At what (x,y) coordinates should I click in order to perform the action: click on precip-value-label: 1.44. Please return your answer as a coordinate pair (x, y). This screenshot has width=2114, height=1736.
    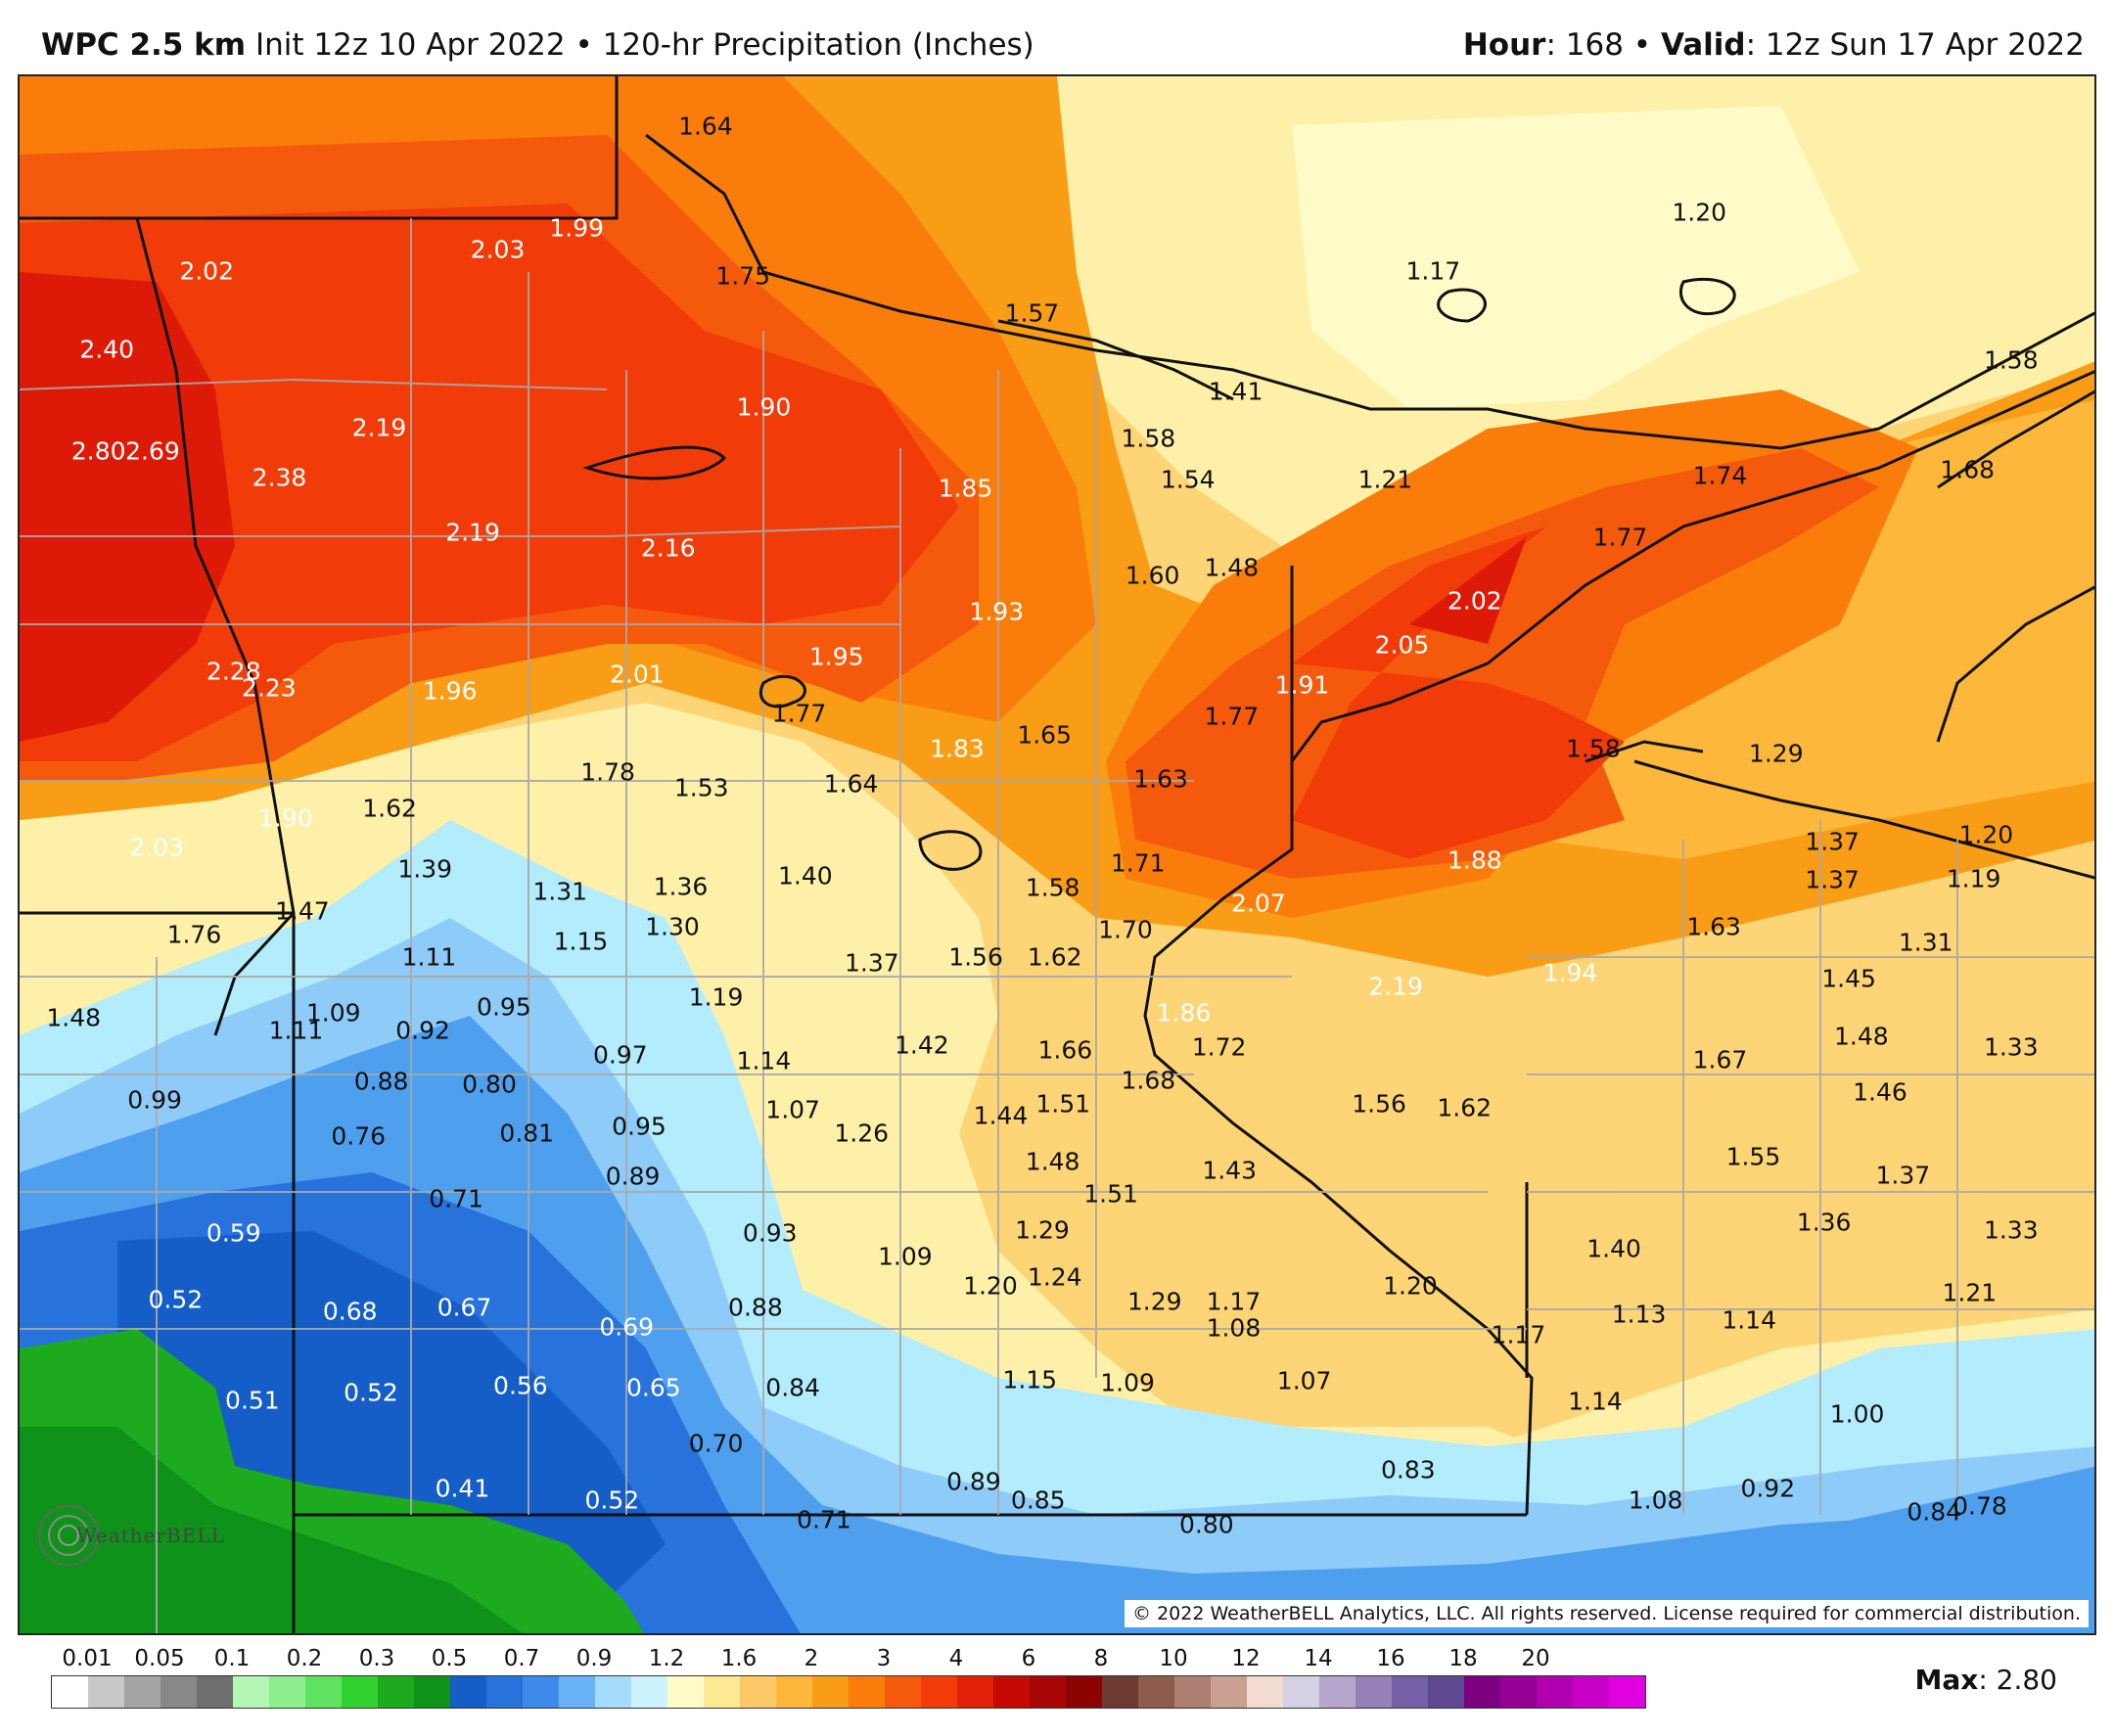
    Looking at the image, I should click on (1001, 1115).